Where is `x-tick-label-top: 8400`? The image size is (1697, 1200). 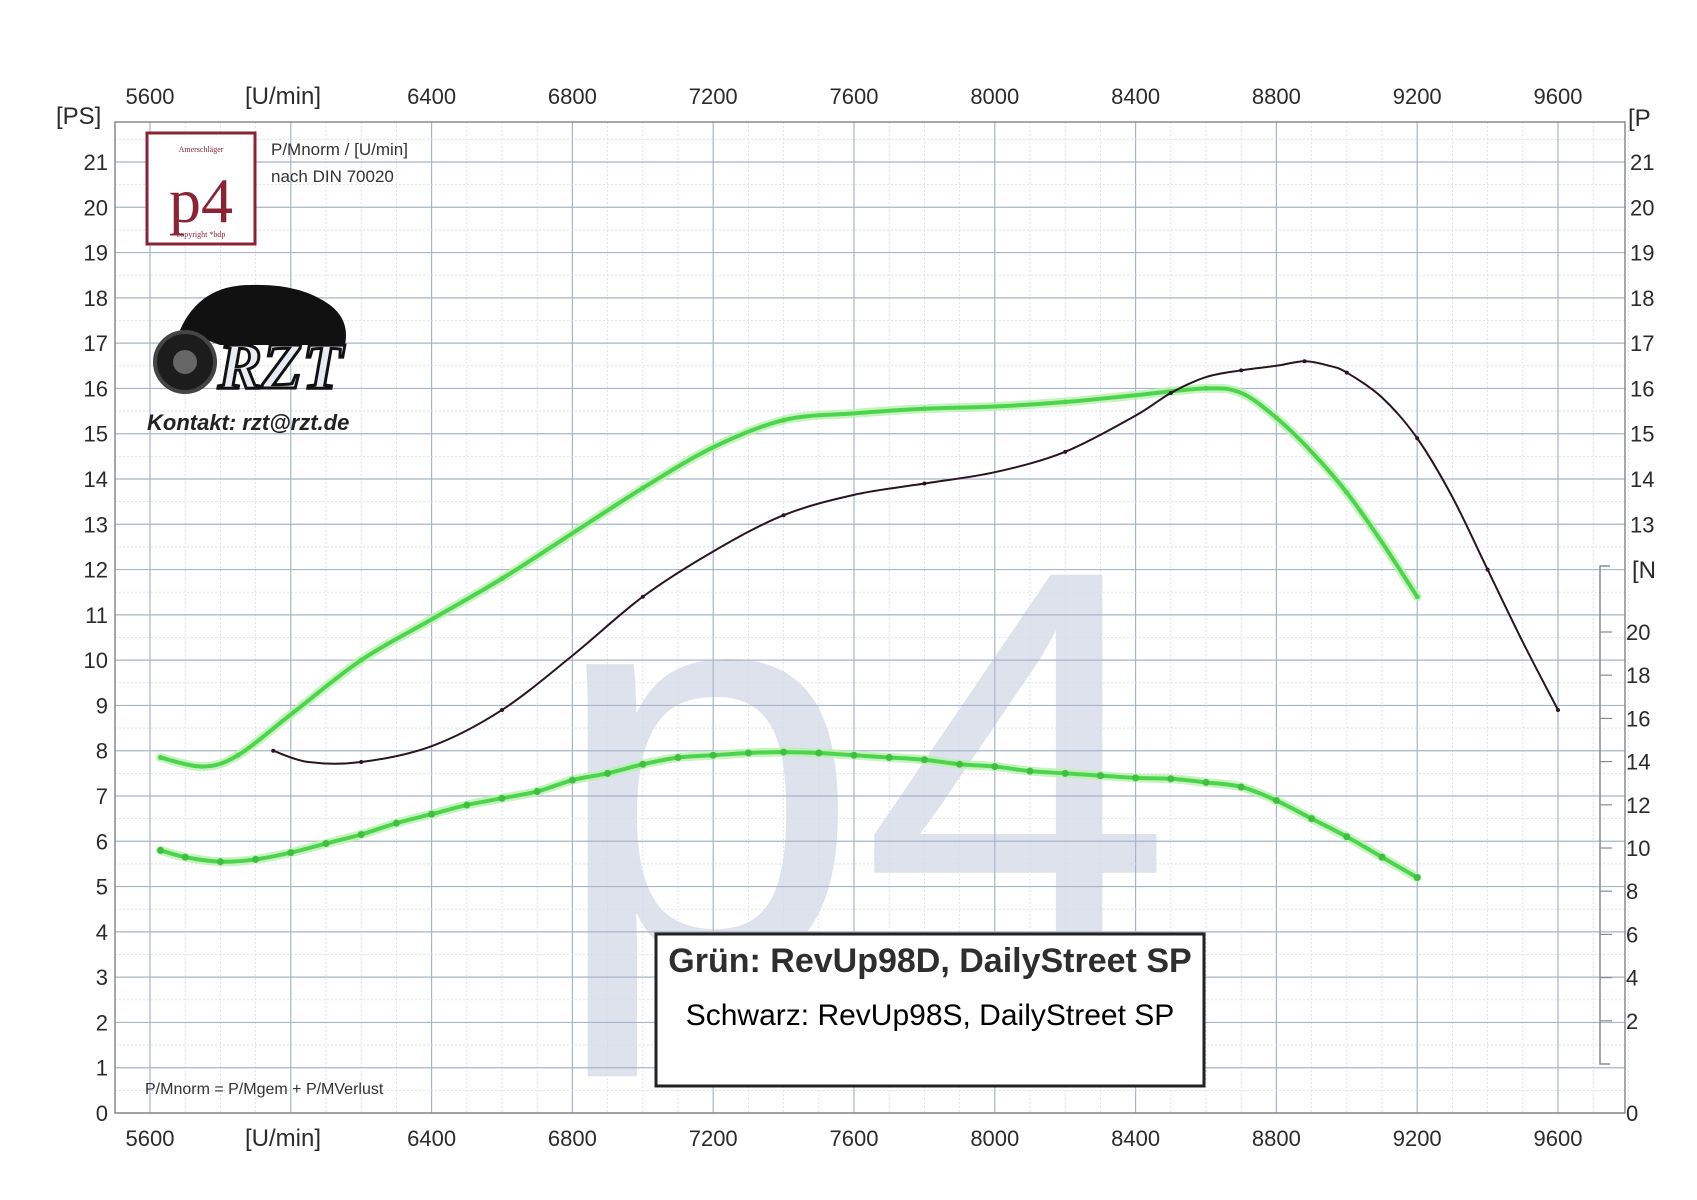
x-tick-label-top: 8400 is located at coordinates (1135, 96).